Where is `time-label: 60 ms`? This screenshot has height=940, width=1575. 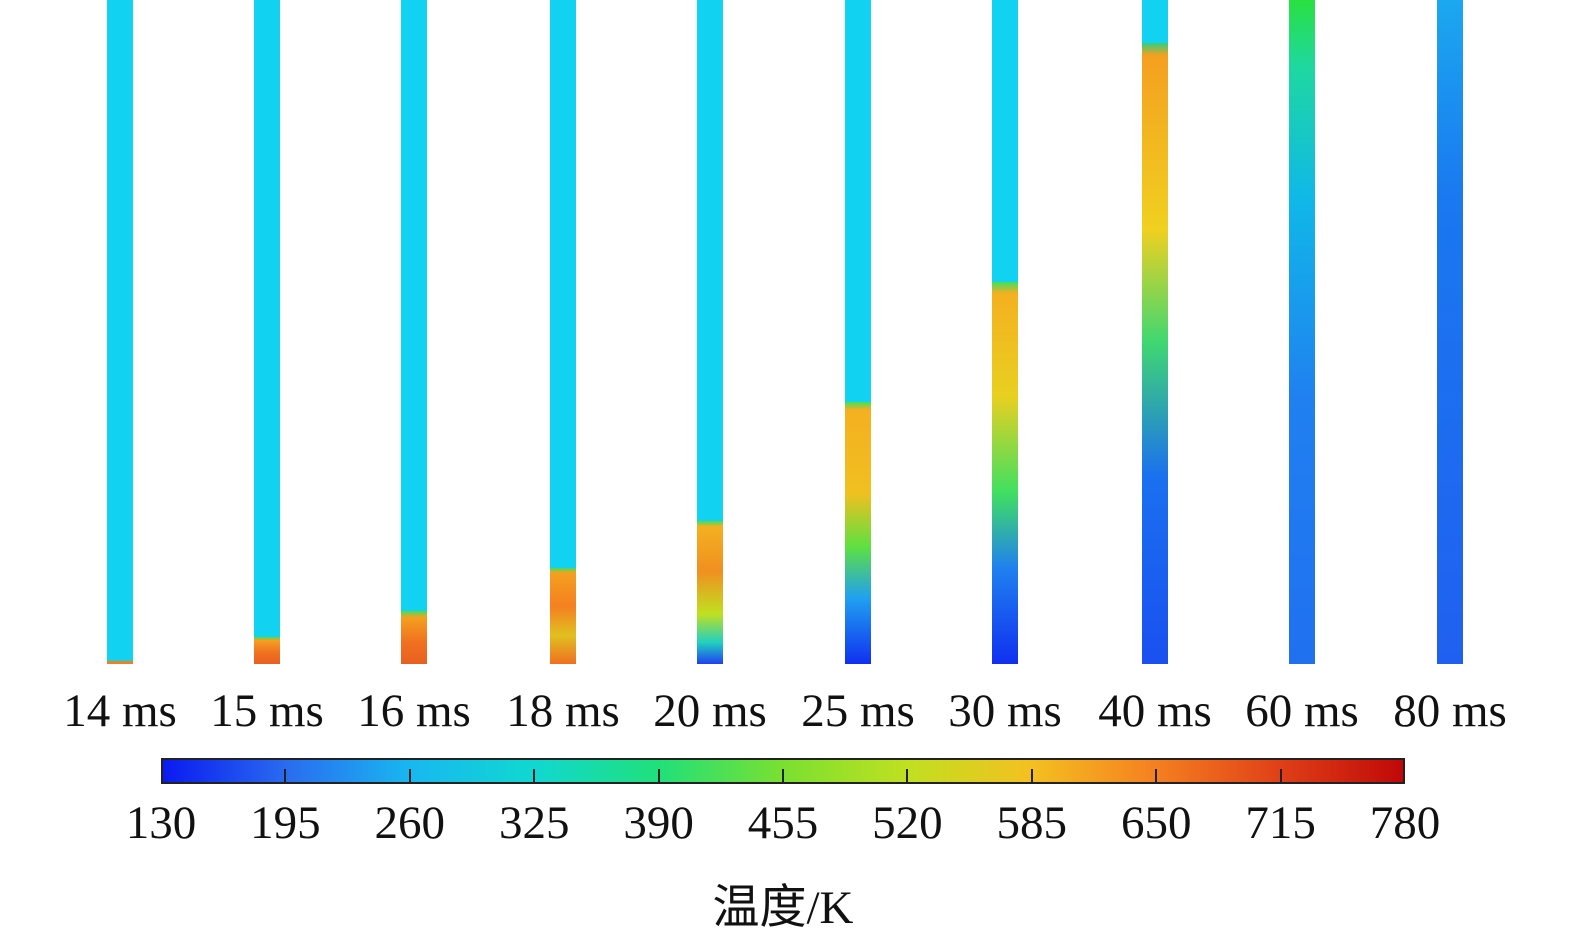
time-label: 60 ms is located at coordinates (1302, 711).